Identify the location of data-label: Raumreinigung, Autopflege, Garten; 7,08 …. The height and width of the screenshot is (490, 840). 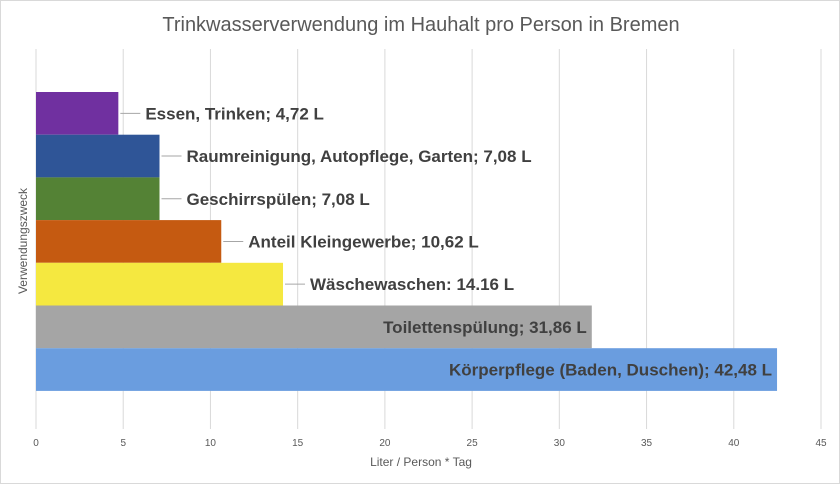
(359, 156).